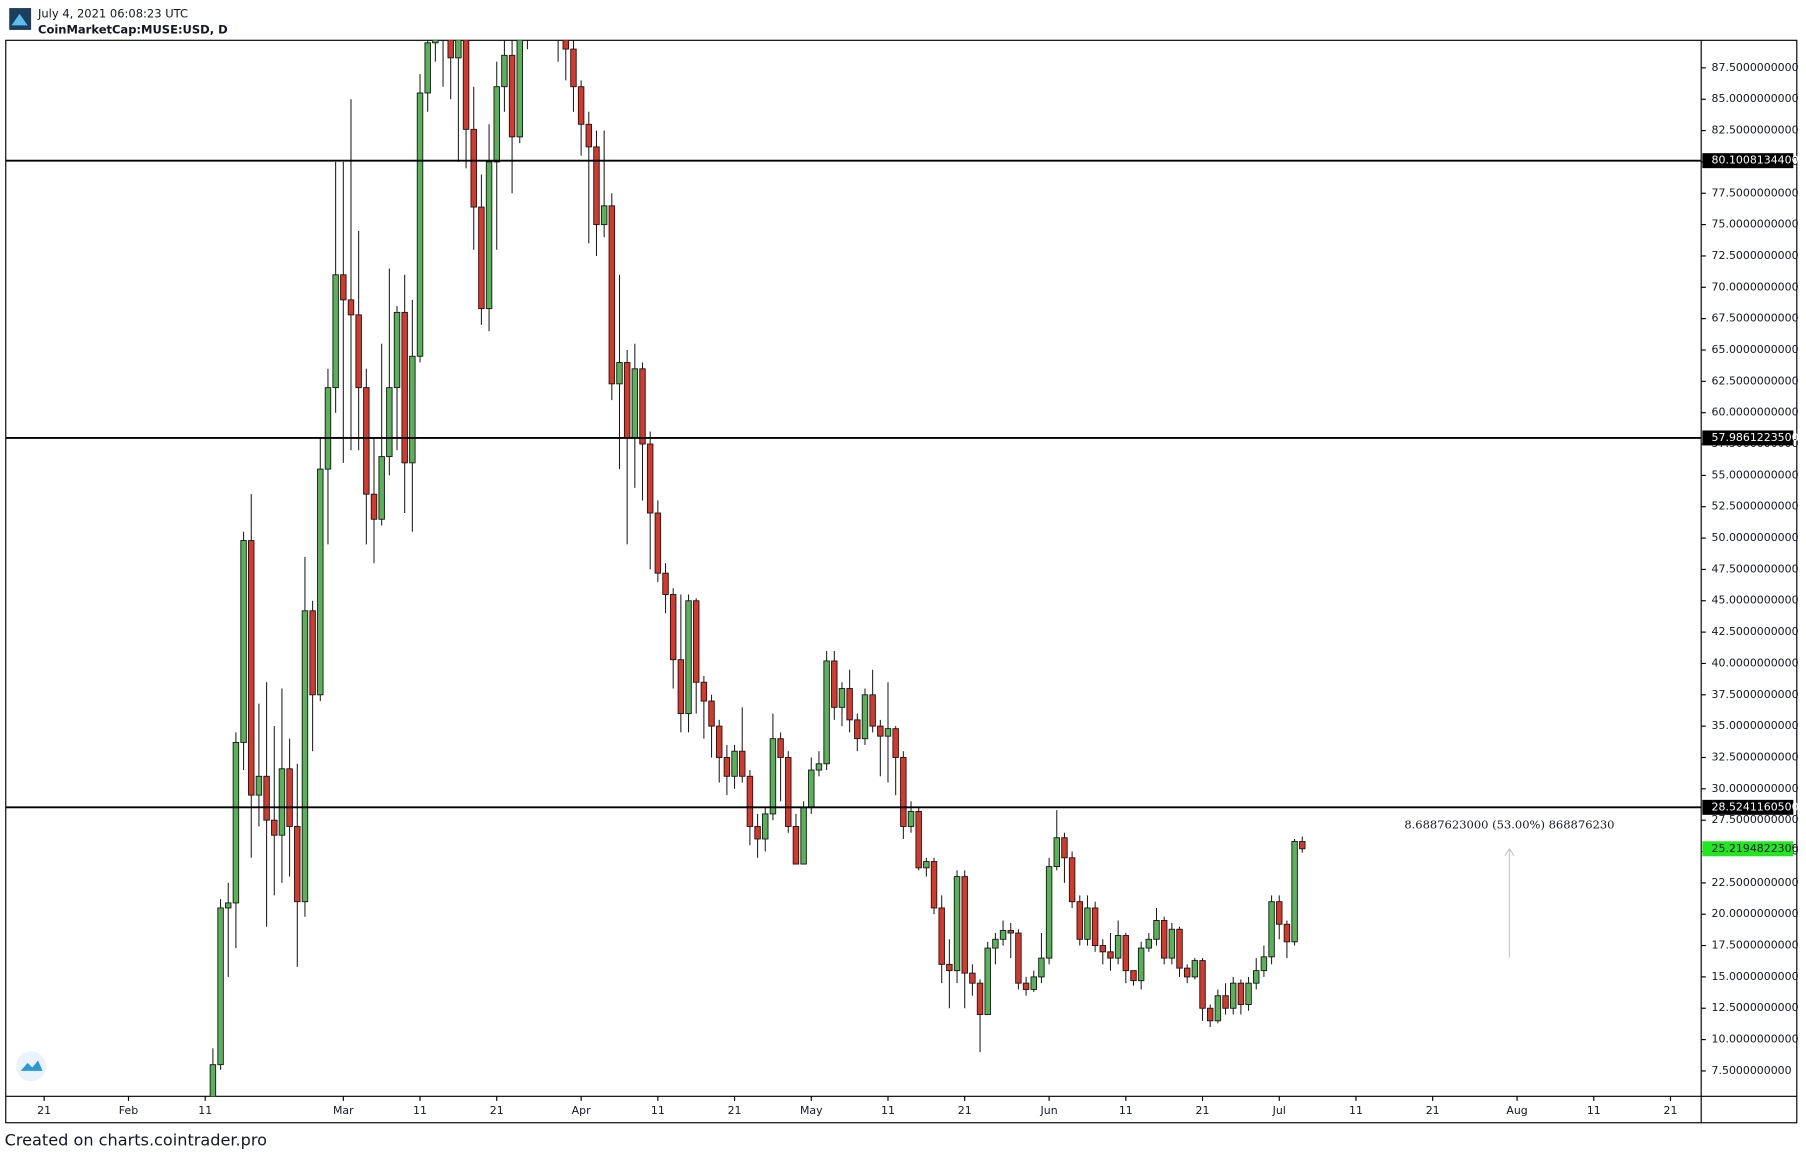 The image size is (1806, 1155). Describe the element at coordinates (1755, 819) in the screenshot. I see `y-tick-label: 27.5000000000` at that location.